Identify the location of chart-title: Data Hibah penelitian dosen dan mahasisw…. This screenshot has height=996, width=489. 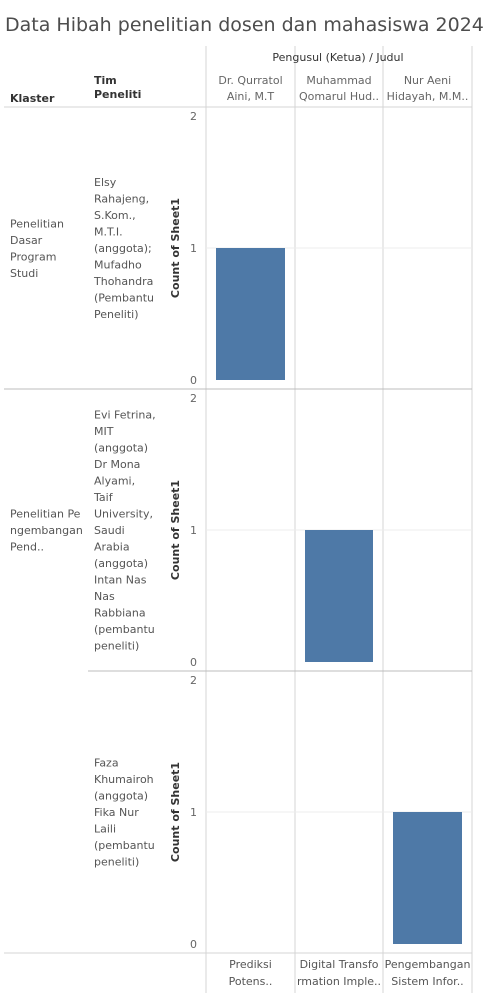
(244, 25).